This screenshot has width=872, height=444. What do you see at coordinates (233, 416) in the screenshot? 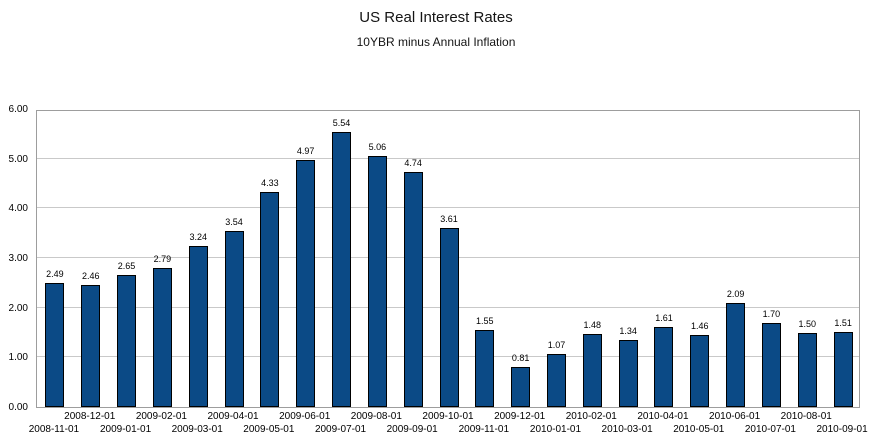
I see `x-tick-label: 2009-04-01` at bounding box center [233, 416].